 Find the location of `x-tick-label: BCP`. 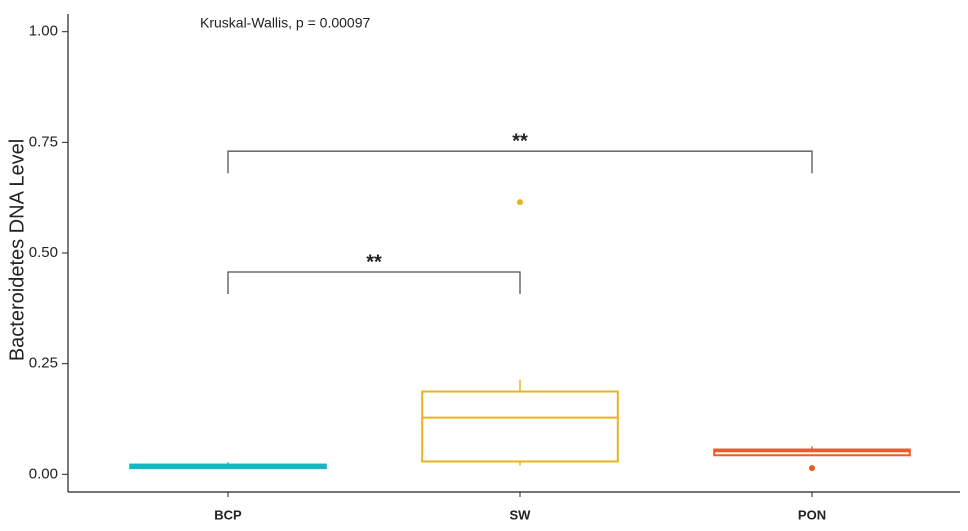

x-tick-label: BCP is located at coordinates (228, 514).